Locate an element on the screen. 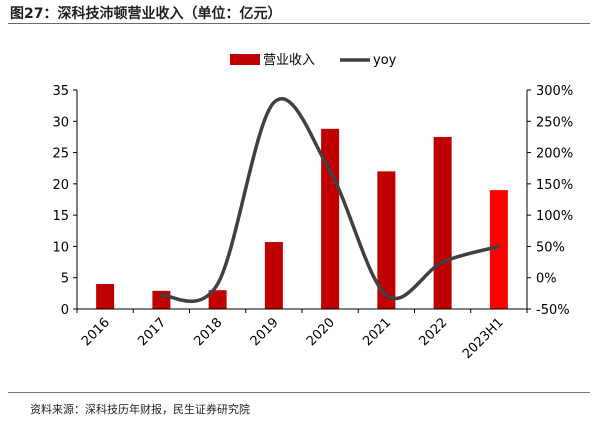  right-tick-label: 300% is located at coordinates (554, 91).